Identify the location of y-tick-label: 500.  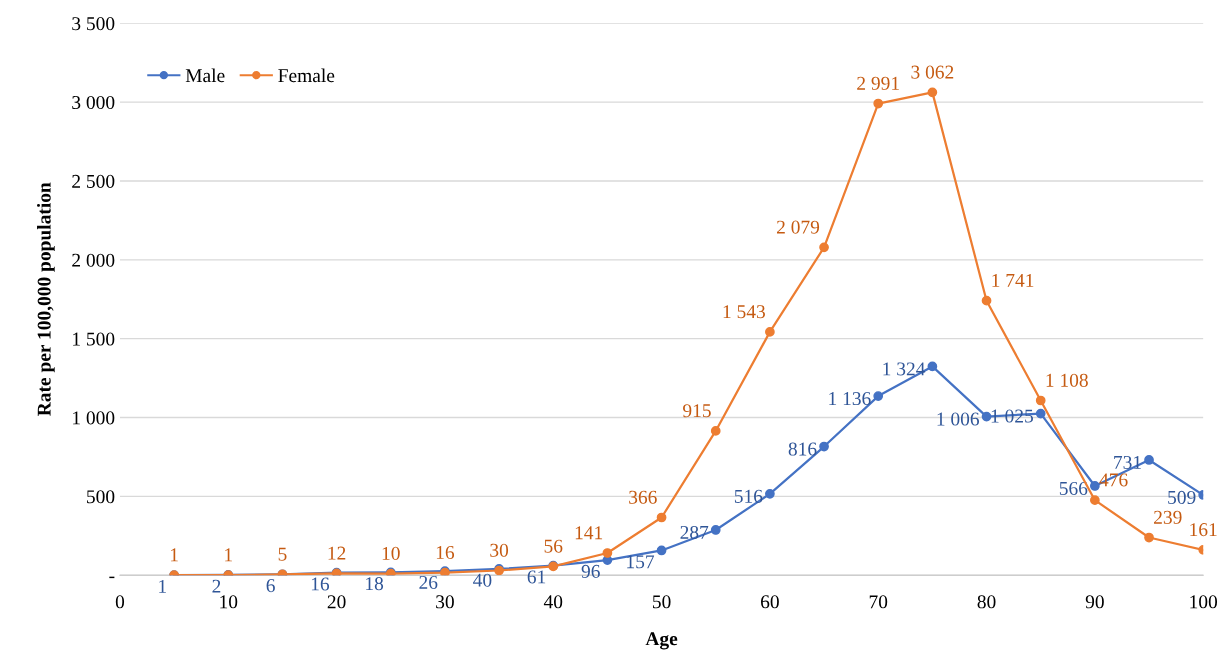
(101, 497).